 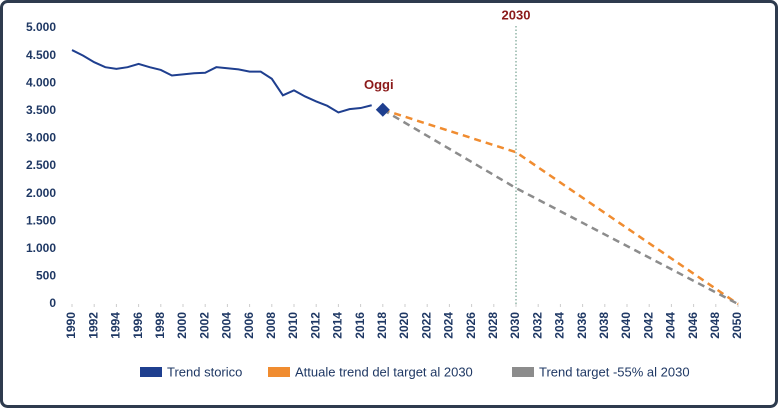 What do you see at coordinates (449, 325) in the screenshot?
I see `x-tick-label: 2024` at bounding box center [449, 325].